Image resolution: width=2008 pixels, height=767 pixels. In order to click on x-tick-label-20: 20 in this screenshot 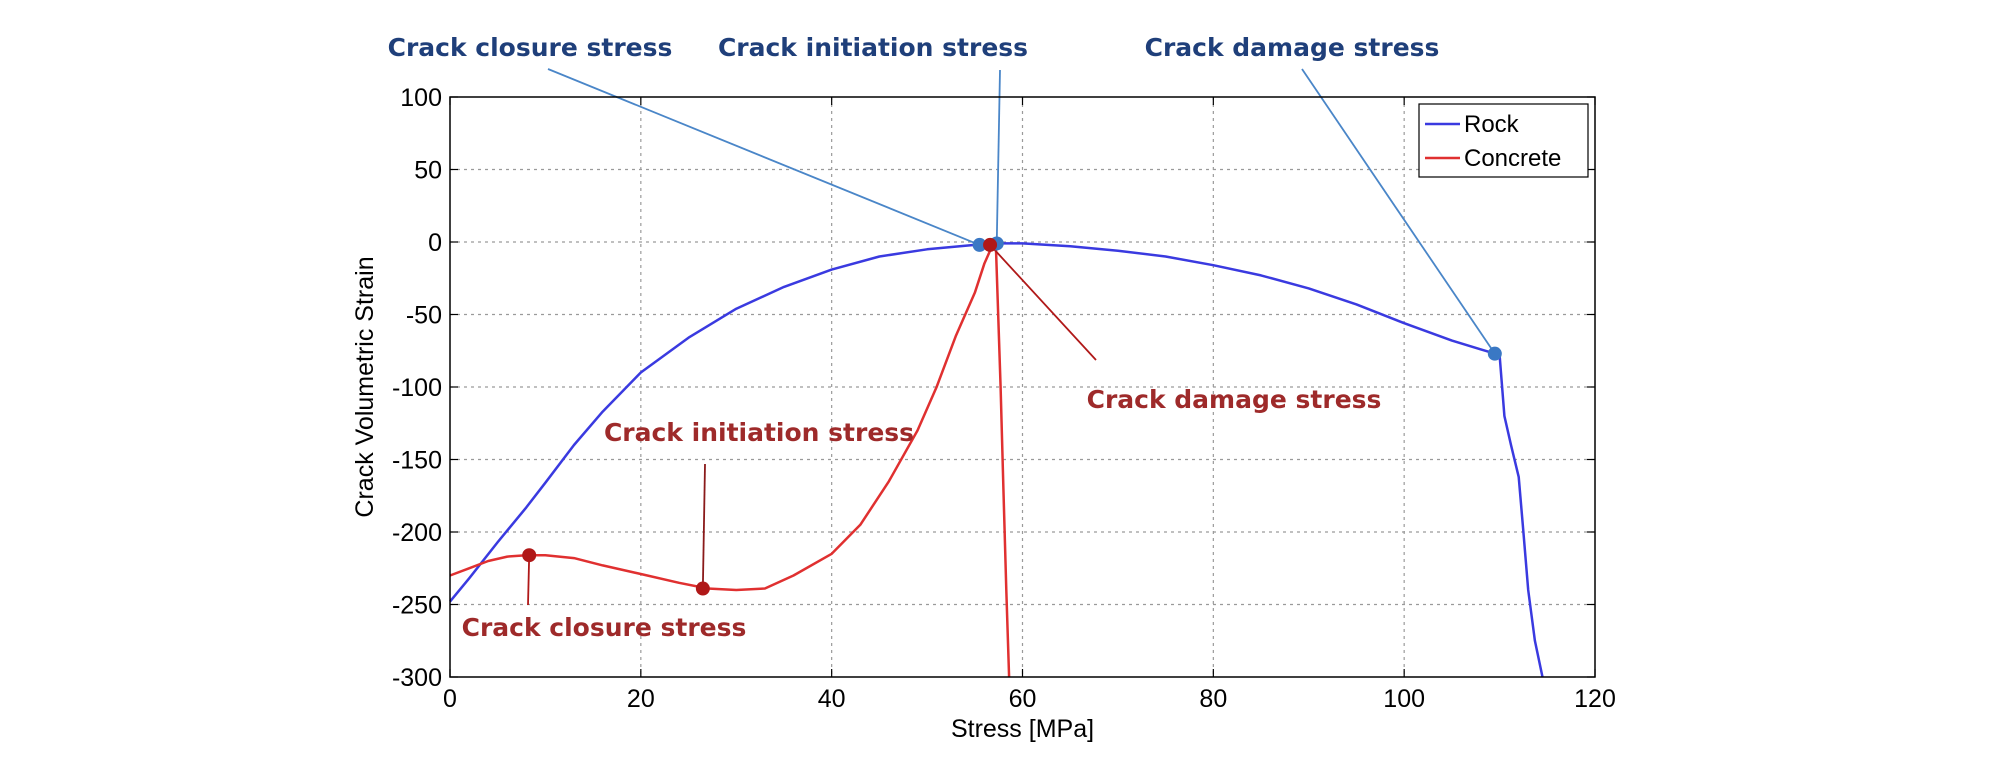, I will do `click(641, 699)`.